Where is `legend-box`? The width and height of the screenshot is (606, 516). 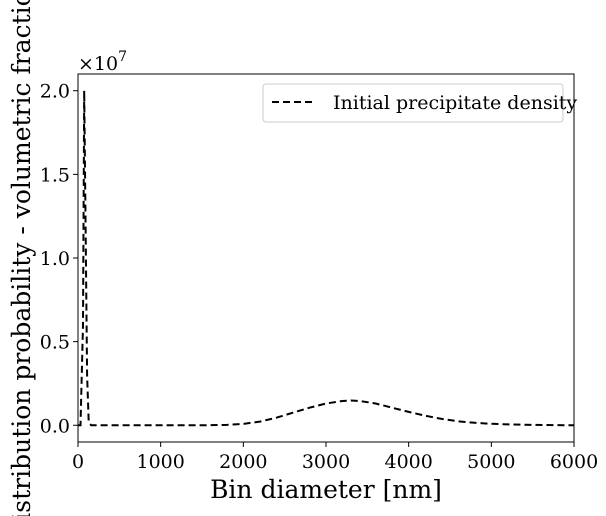 legend-box is located at coordinates (413, 103).